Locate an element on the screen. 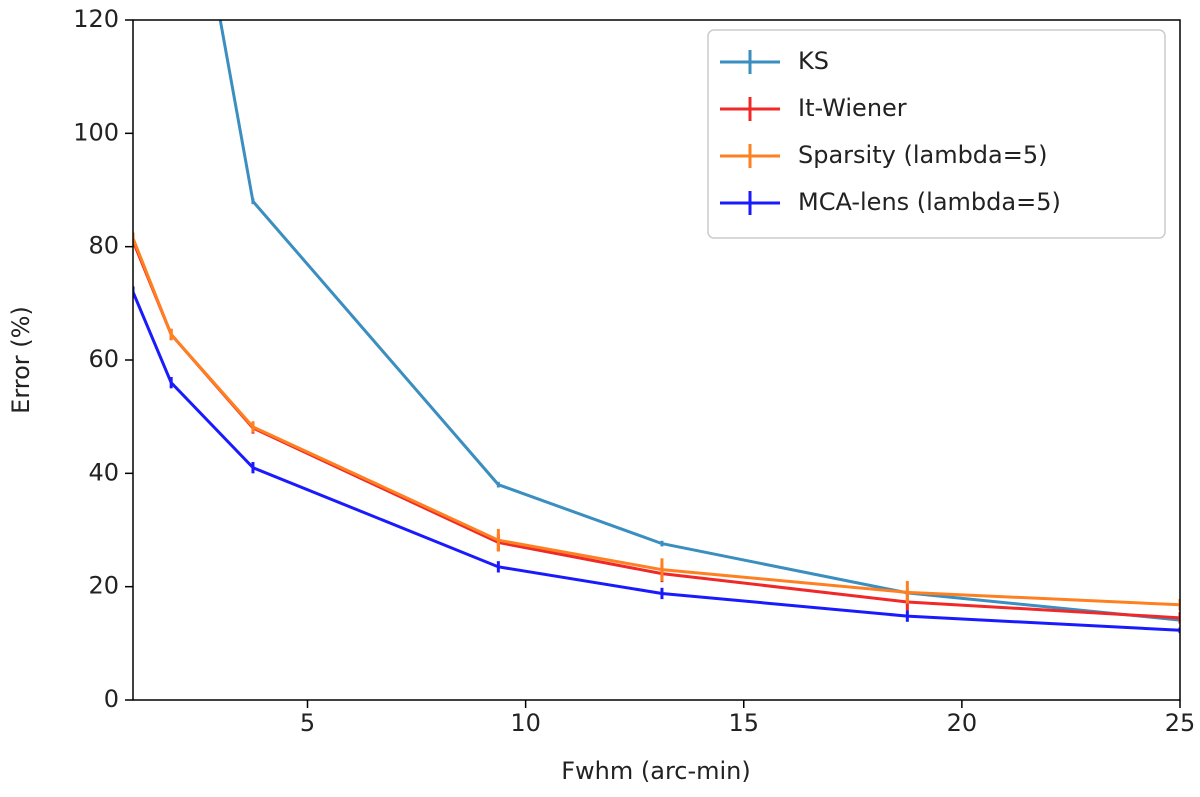 This screenshot has width=1200, height=797. legend-label: KS is located at coordinates (813, 61).